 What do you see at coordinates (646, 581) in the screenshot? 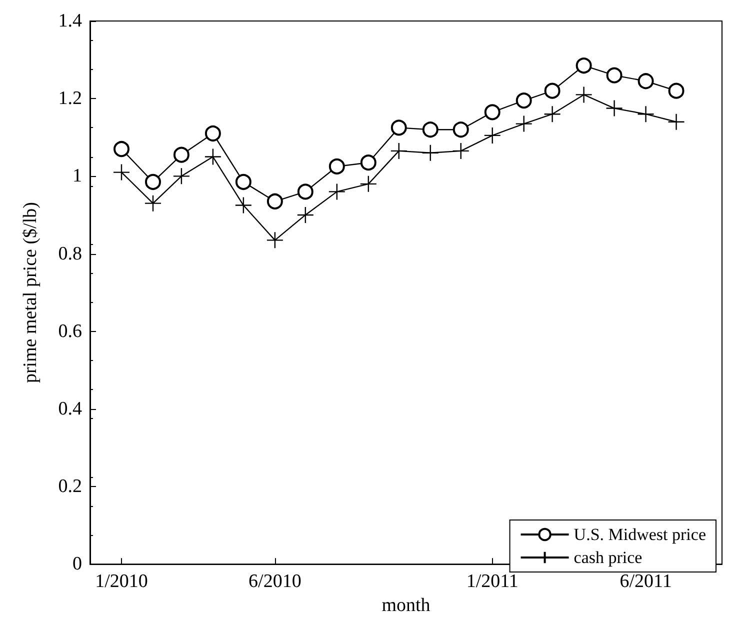
I see `x-tick-label: 6/2011` at bounding box center [646, 581].